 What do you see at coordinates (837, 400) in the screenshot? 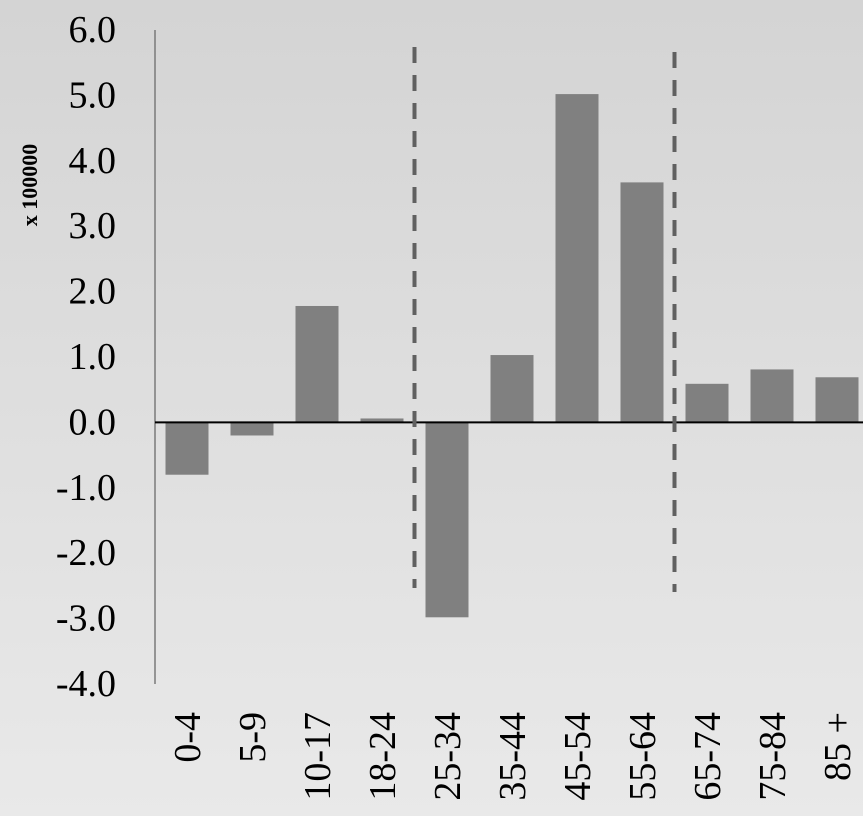
I see `bar-85plus` at bounding box center [837, 400].